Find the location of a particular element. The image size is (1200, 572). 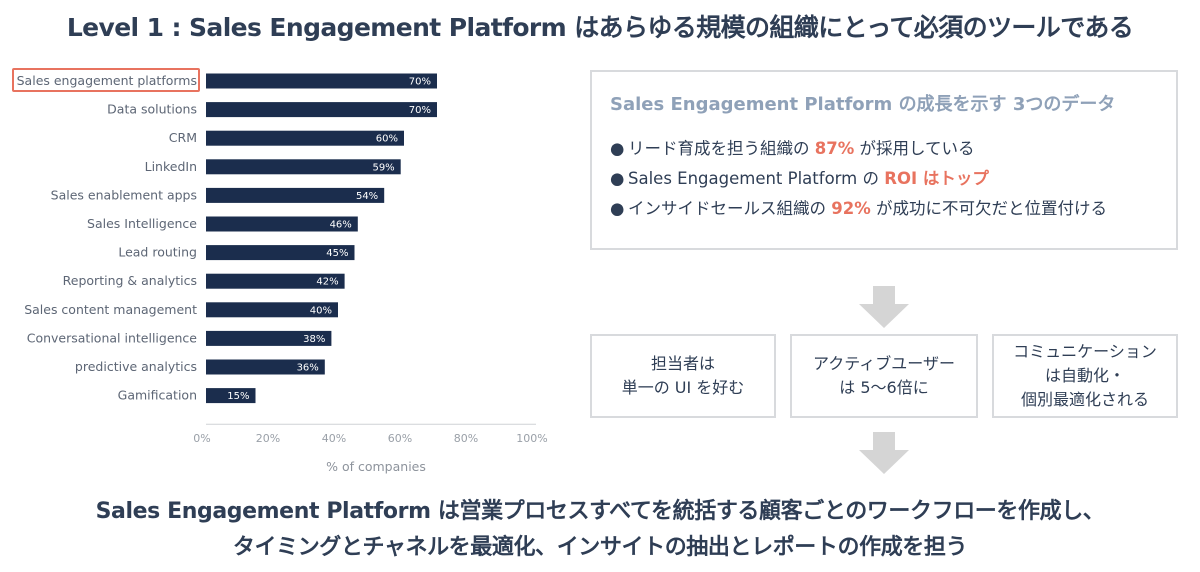

feature-box-single-ui: 担当者は 単一の UI を好む is located at coordinates (683, 376).